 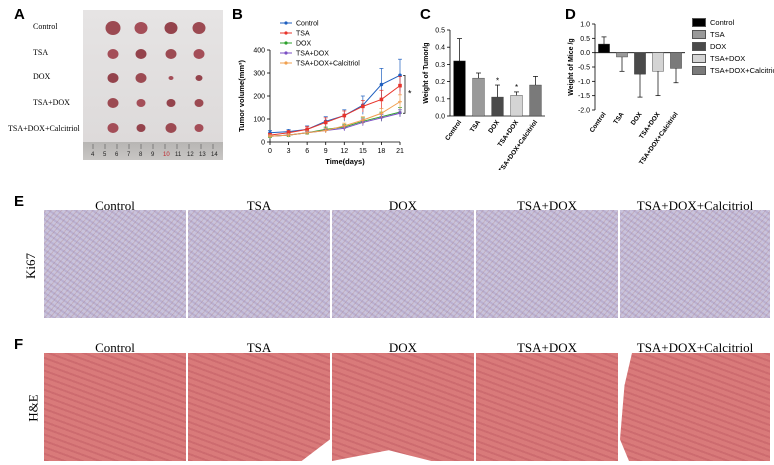 What do you see at coordinates (270, 151) in the screenshot?
I see `x-tick-label: 0` at bounding box center [270, 151].